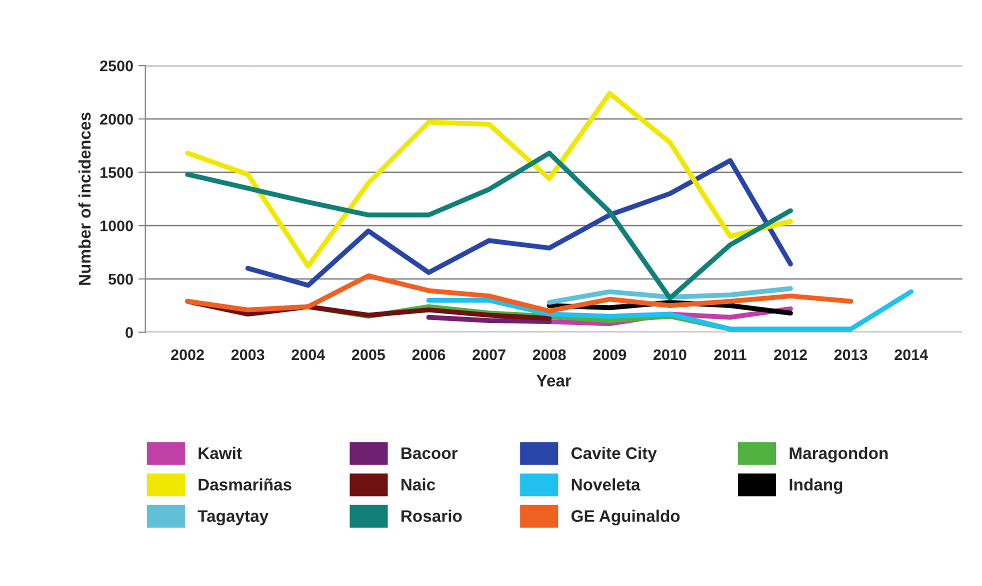  What do you see at coordinates (839, 454) in the screenshot?
I see `legend-label: Maragondon` at bounding box center [839, 454].